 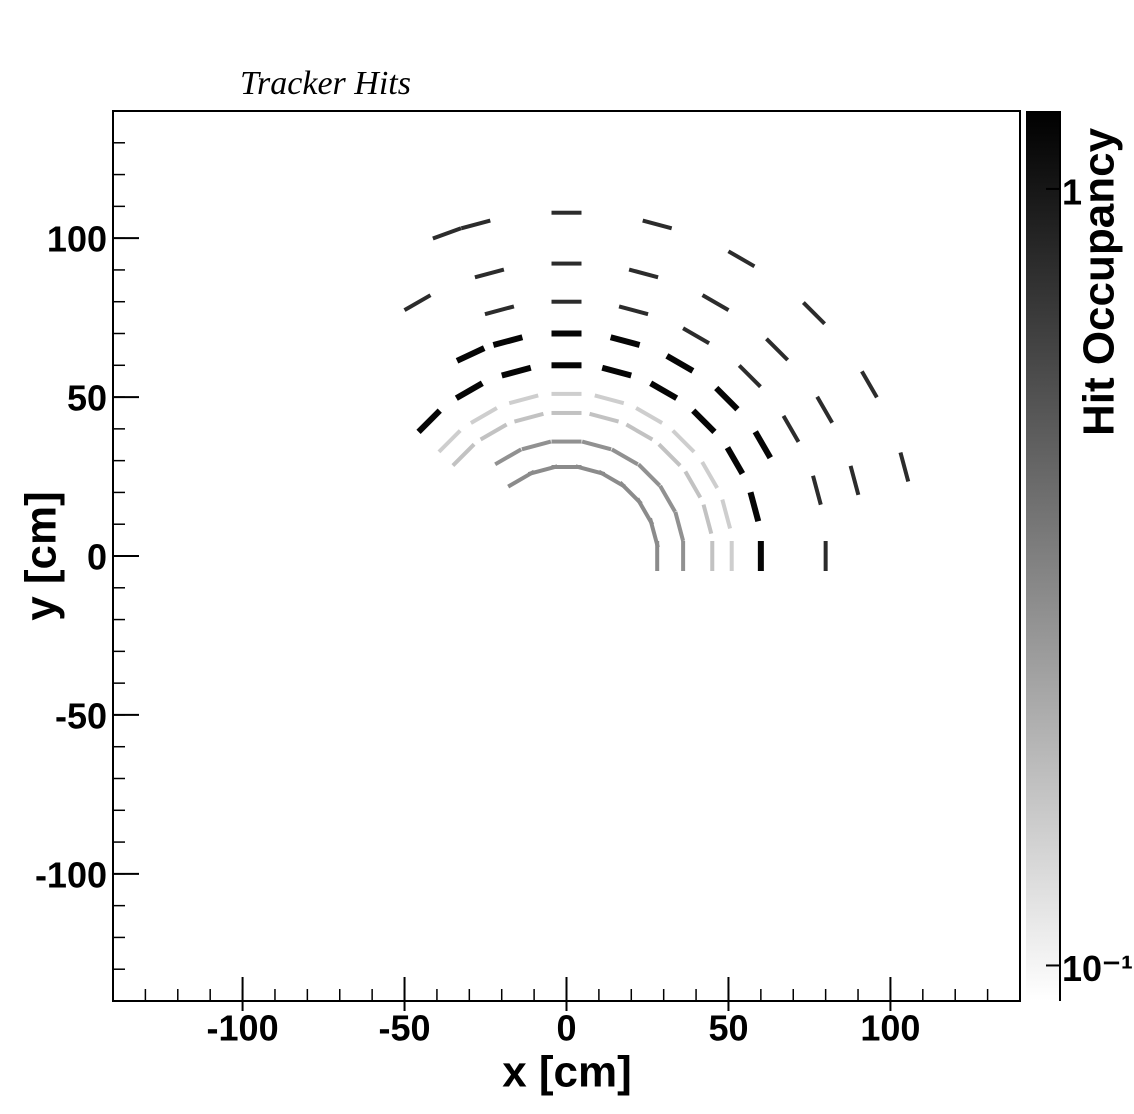 I want to click on z-axis-label: Hit Occupancy, so click(x=1099, y=281).